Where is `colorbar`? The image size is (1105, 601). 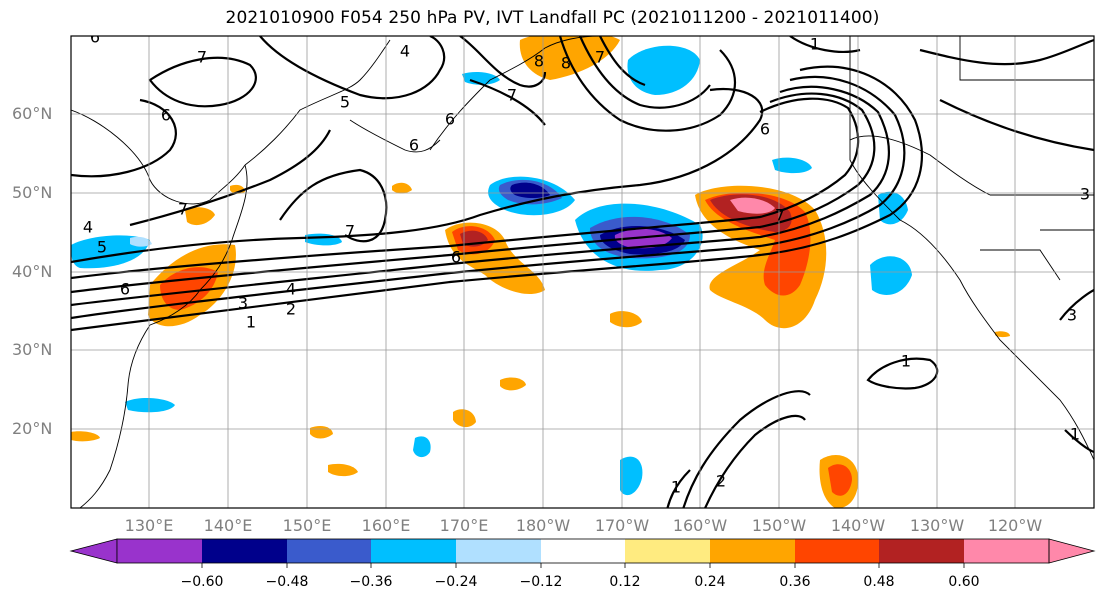 colorbar is located at coordinates (582, 553).